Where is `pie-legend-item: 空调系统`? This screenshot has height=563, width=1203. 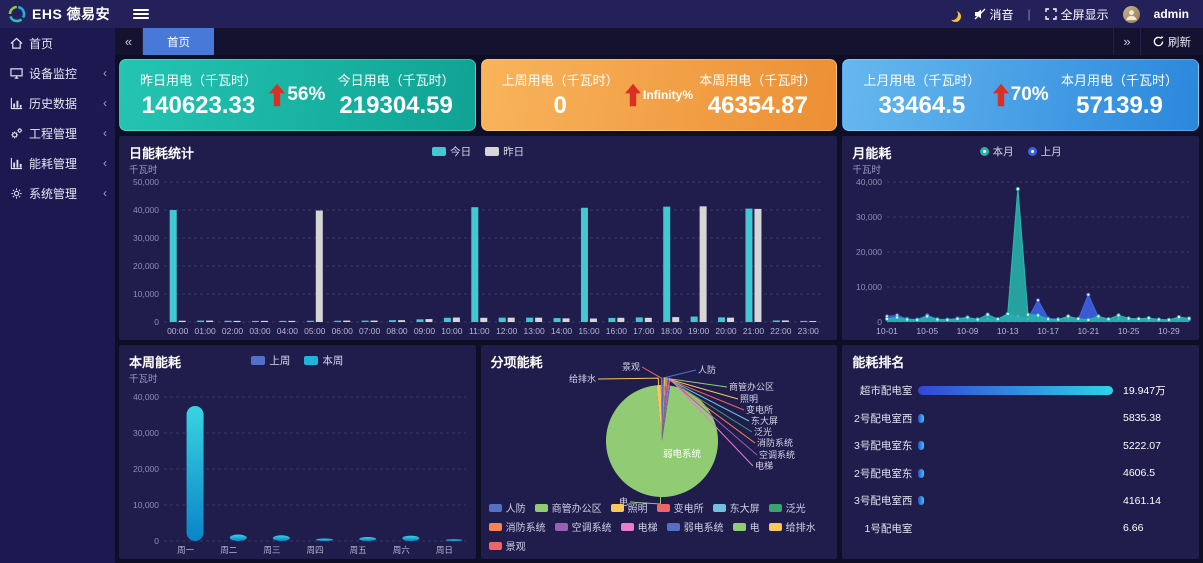 pie-legend-item: 空调系统 is located at coordinates (583, 526).